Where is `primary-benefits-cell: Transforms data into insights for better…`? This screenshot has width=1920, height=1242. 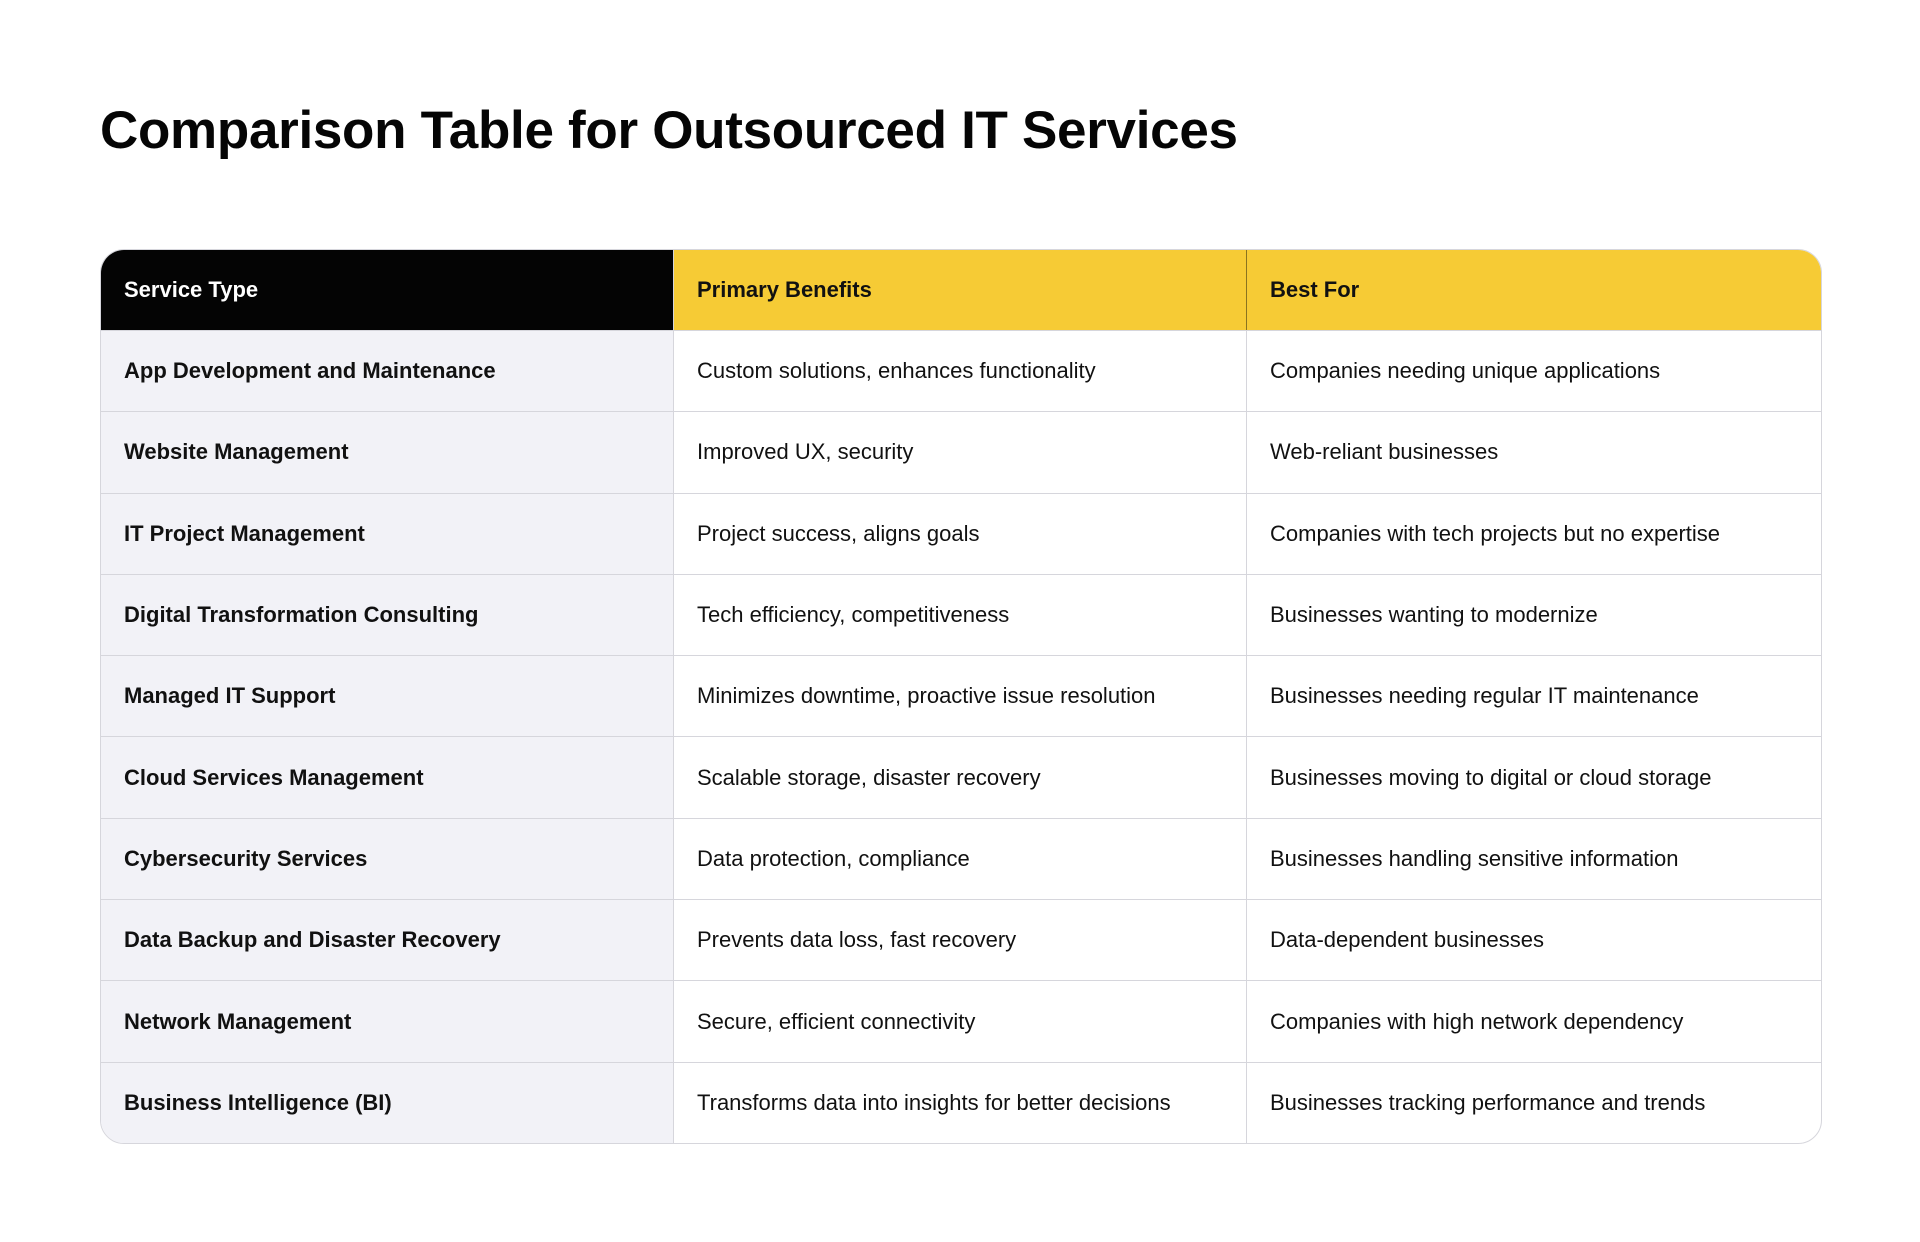
primary-benefits-cell: Transforms data into insights for better… is located at coordinates (960, 1102).